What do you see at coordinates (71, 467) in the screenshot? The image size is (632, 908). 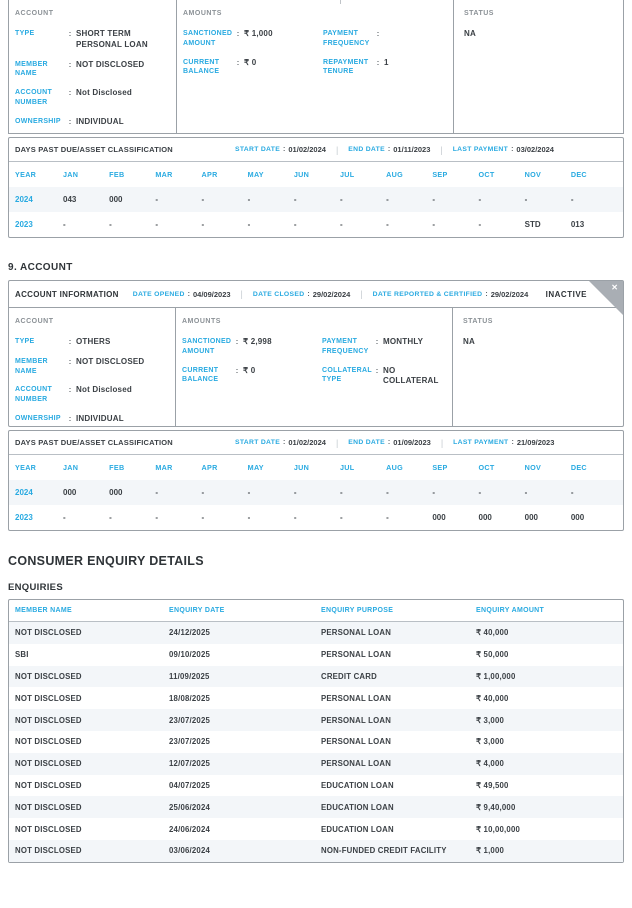 I see `month-column-header: JAN` at bounding box center [71, 467].